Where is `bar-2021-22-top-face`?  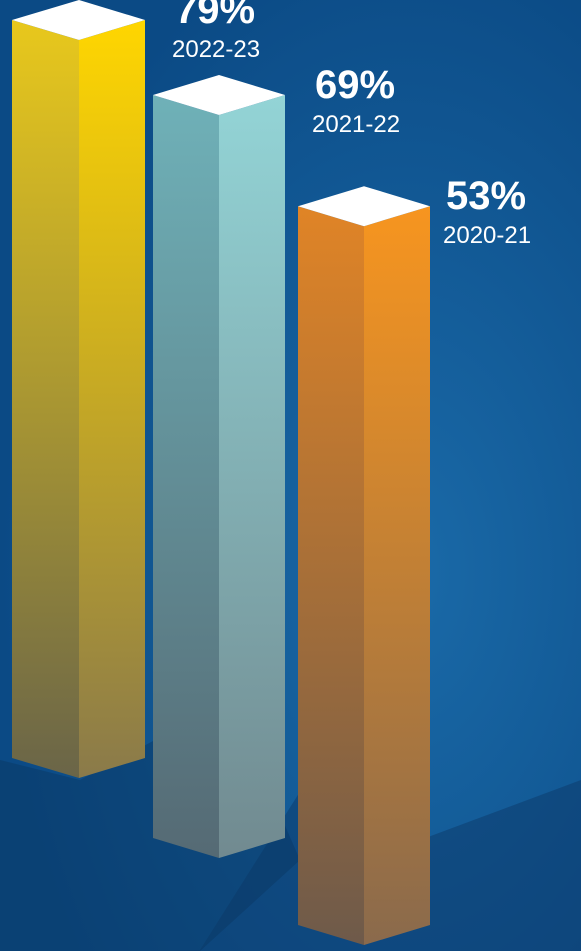
bar-2021-22-top-face is located at coordinates (219, 95).